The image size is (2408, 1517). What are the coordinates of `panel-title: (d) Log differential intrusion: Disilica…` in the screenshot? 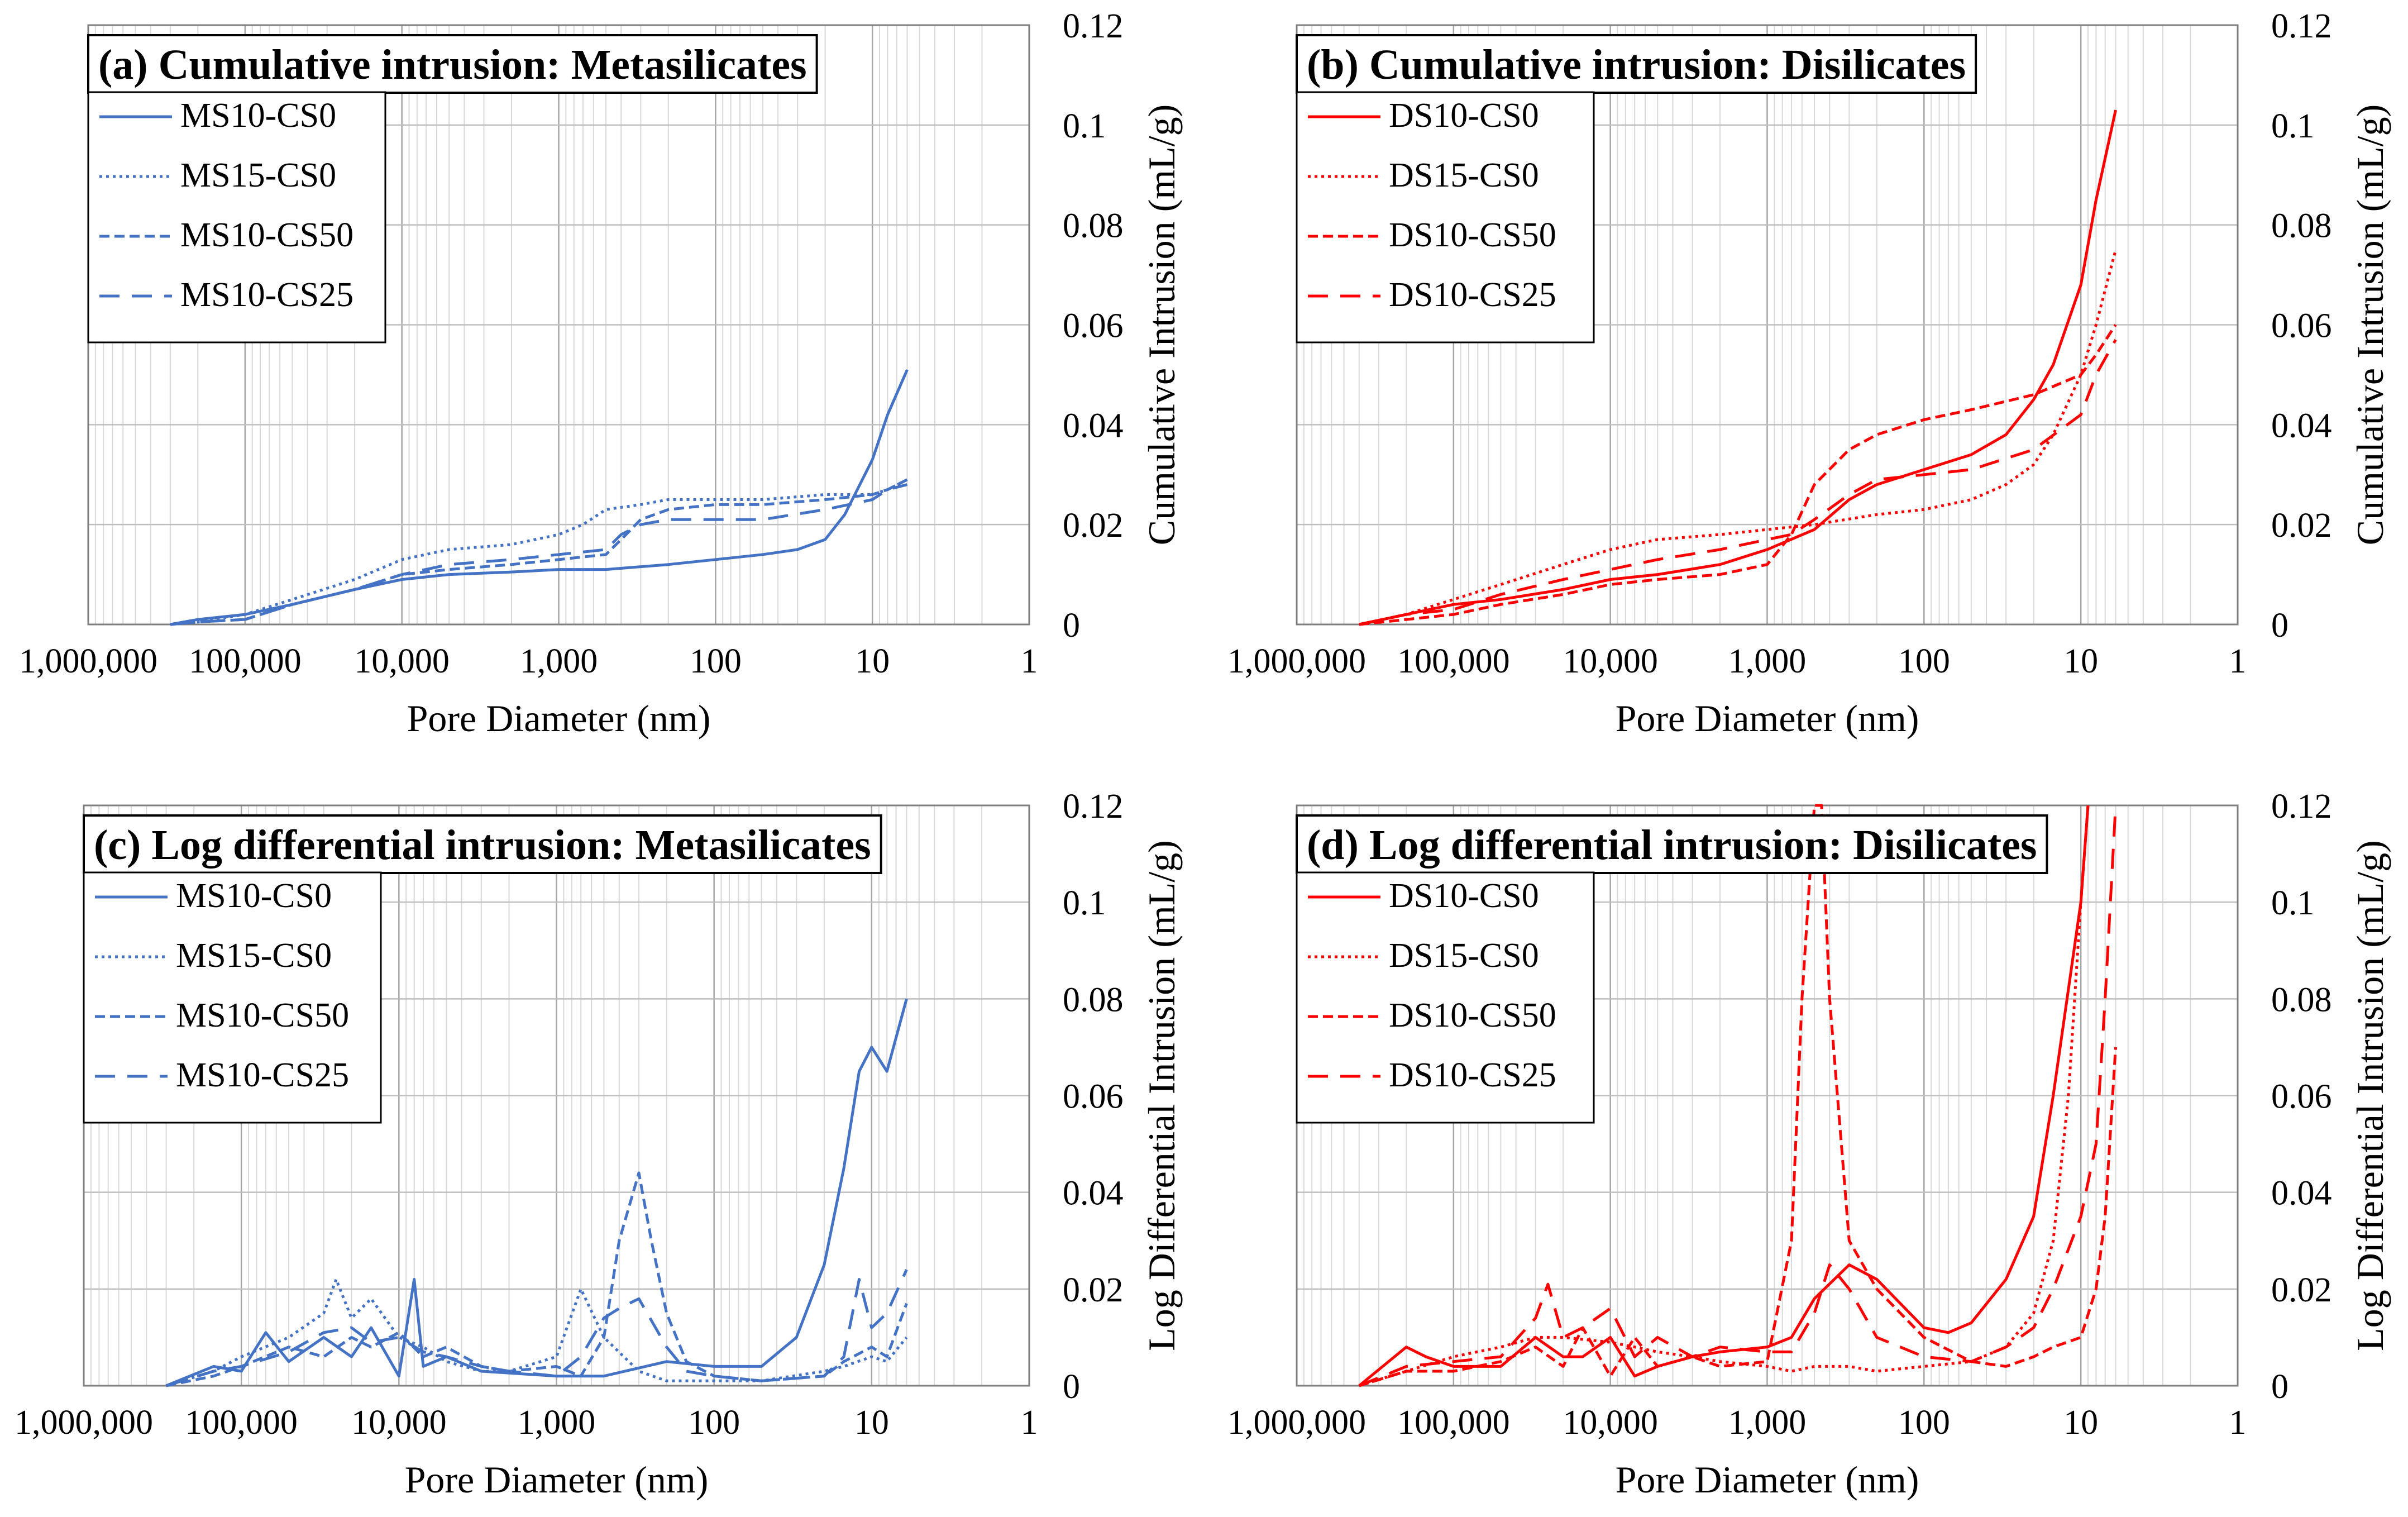 It's located at (1672, 844).